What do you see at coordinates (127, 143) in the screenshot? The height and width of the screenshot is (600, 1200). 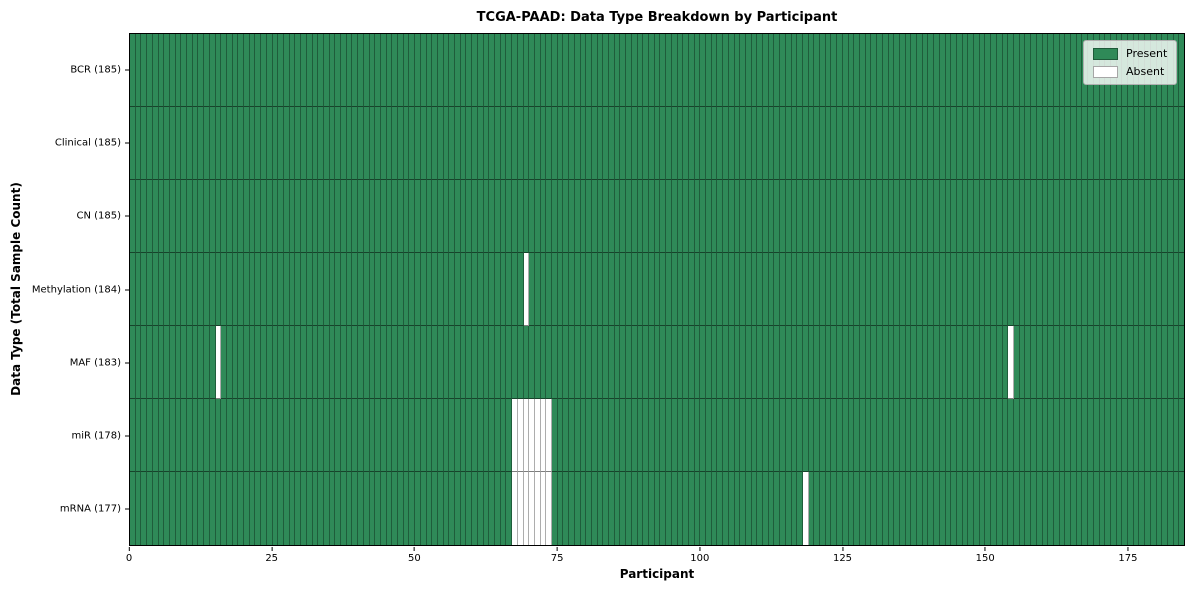 I see `y-tick-mark` at bounding box center [127, 143].